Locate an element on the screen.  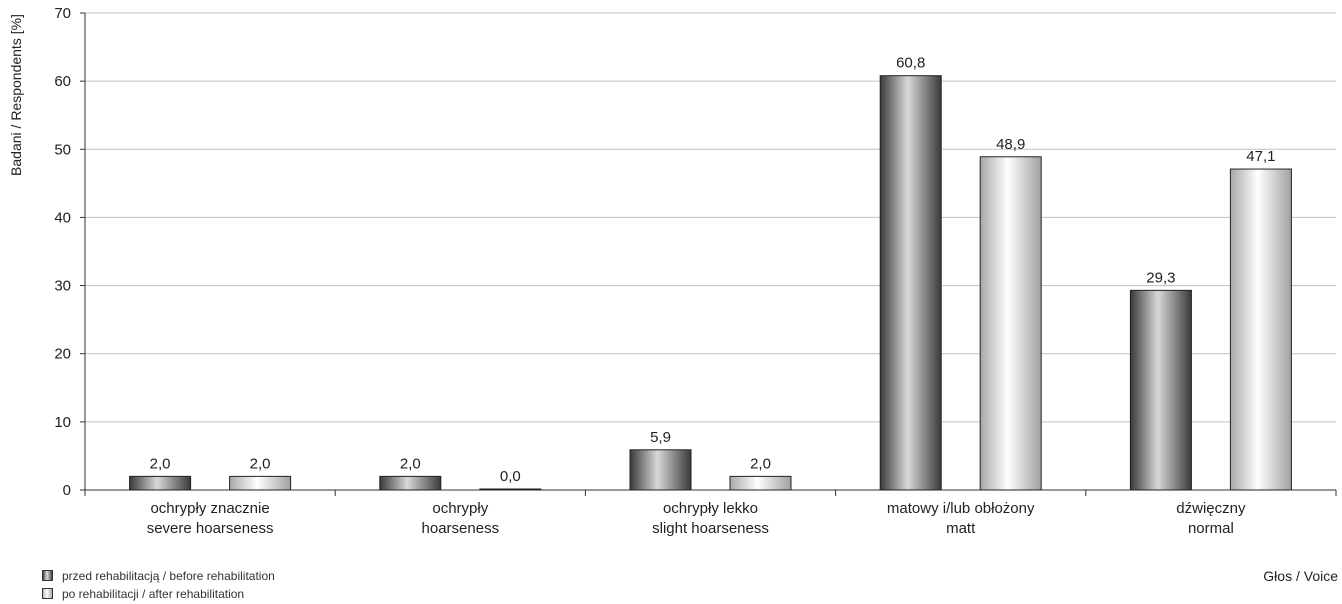
legend-item-after: po rehabilitacji / after rehabilitation is located at coordinates (143, 594).